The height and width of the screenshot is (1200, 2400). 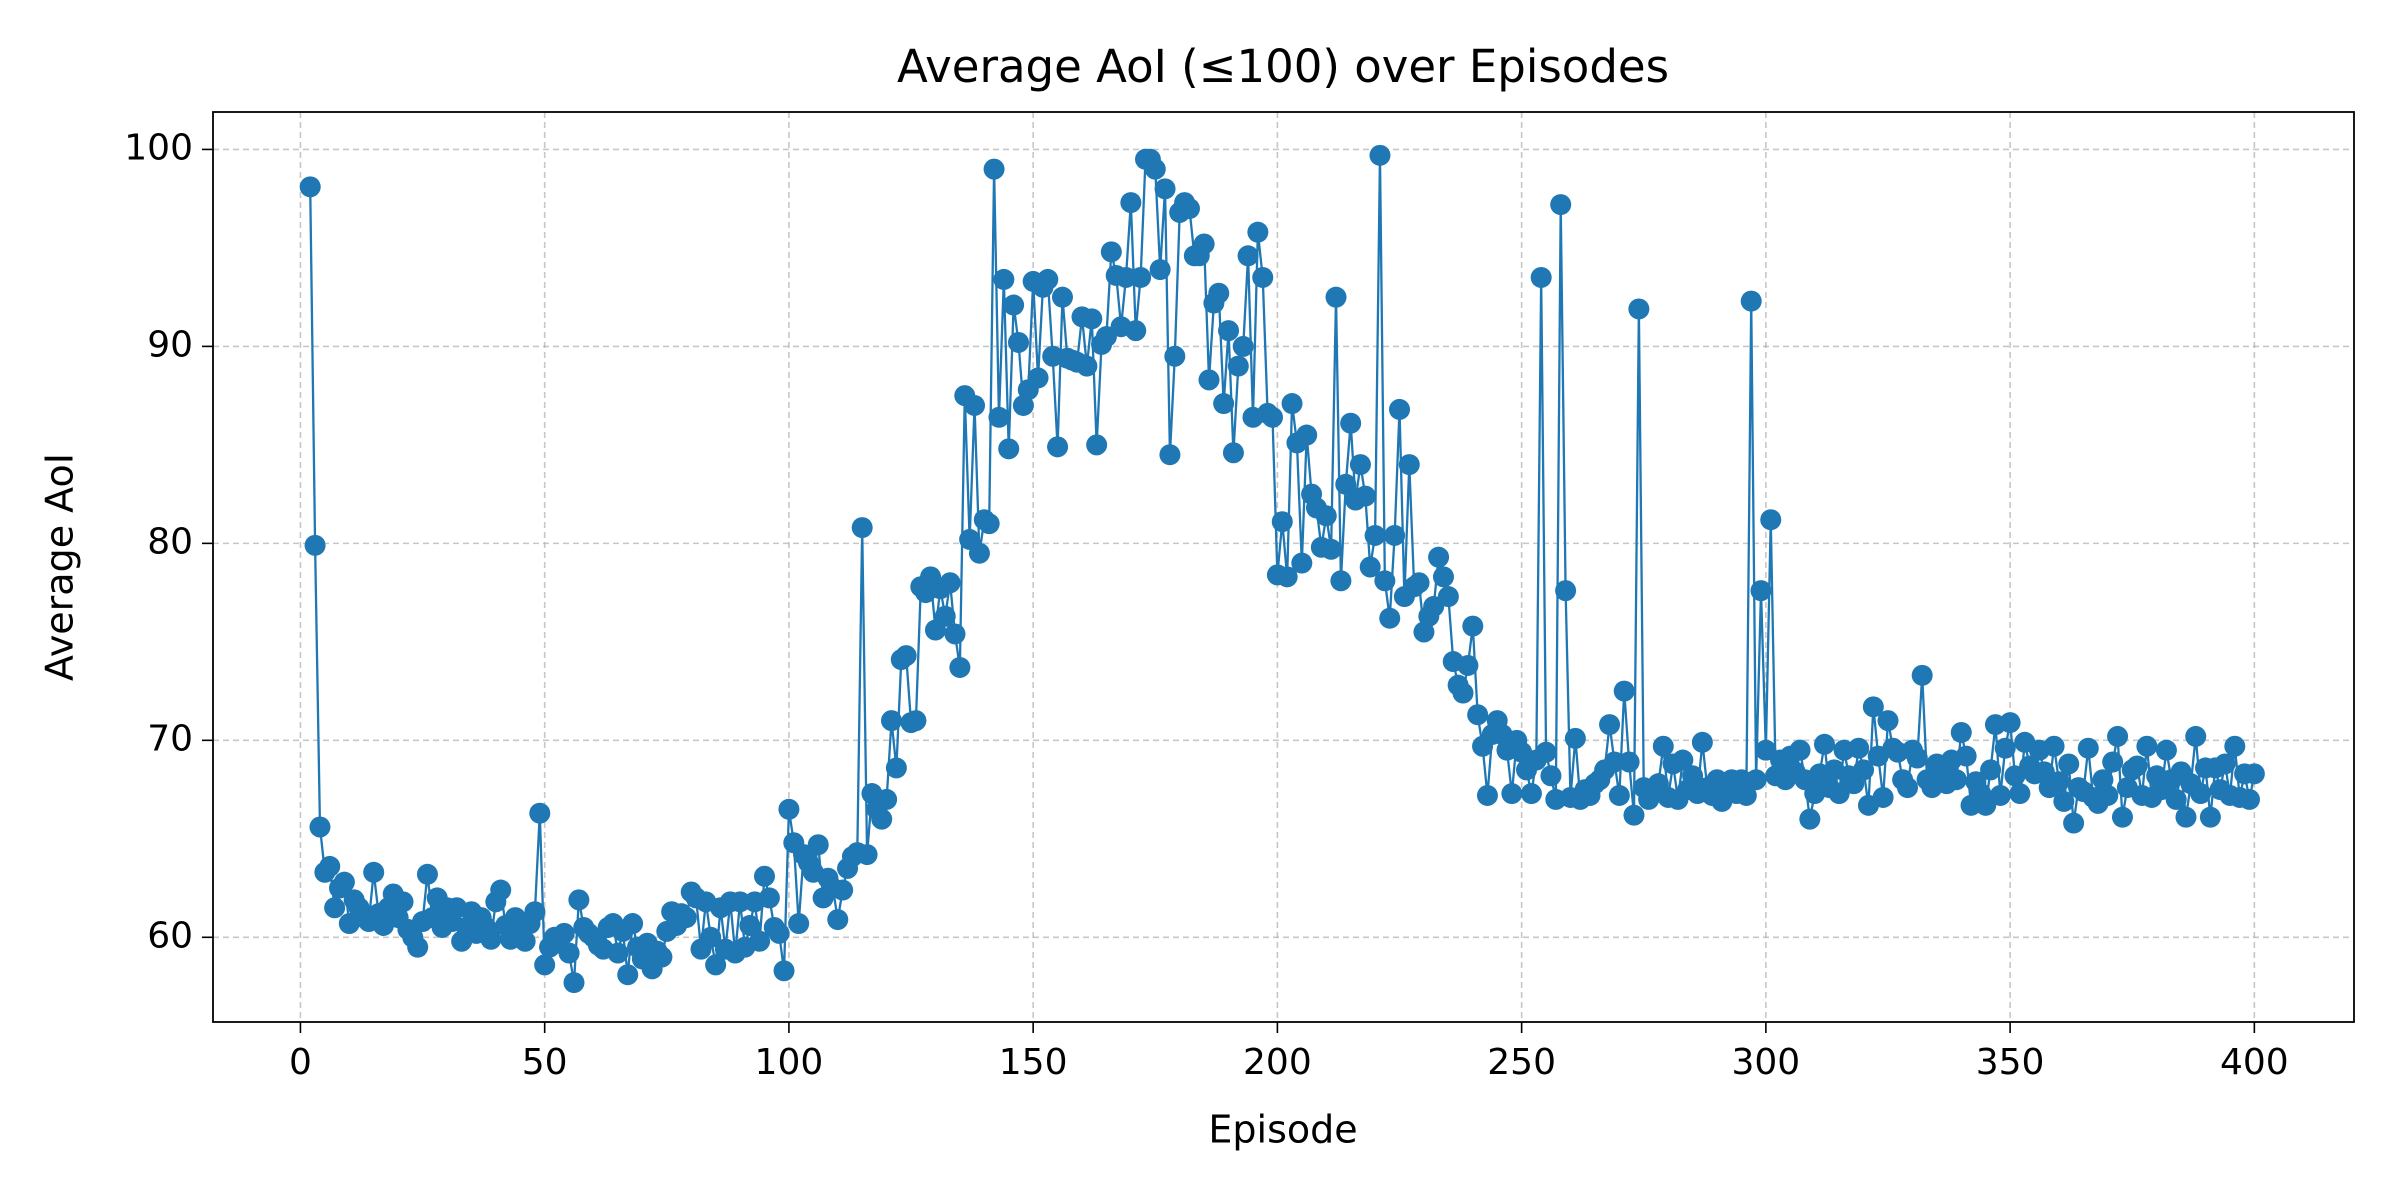 What do you see at coordinates (1766, 1062) in the screenshot?
I see `x-tick-label: 300` at bounding box center [1766, 1062].